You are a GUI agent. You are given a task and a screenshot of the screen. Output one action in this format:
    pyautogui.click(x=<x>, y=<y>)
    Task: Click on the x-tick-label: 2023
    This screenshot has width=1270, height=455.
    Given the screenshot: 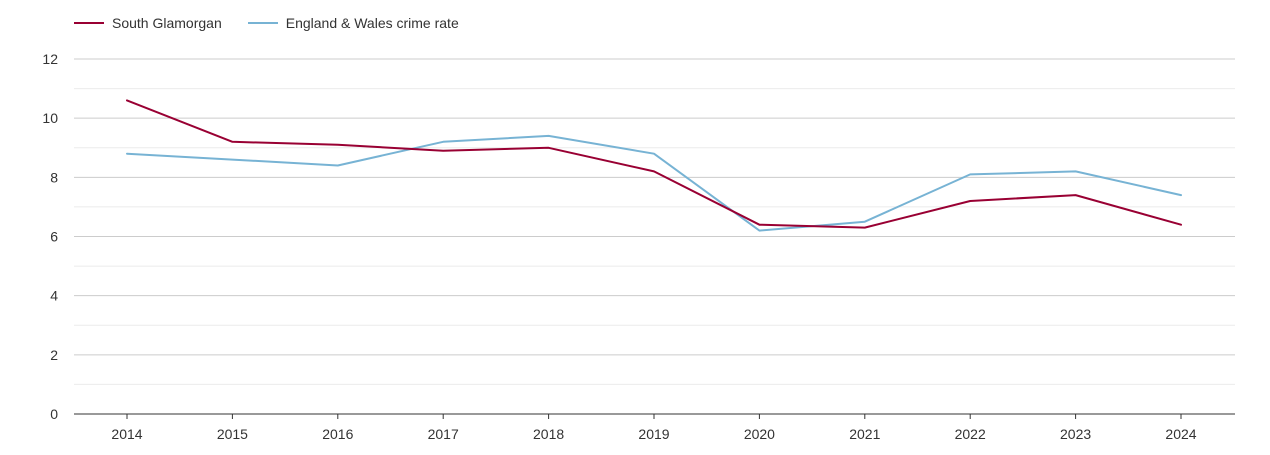 What is the action you would take?
    pyautogui.click(x=1075, y=434)
    